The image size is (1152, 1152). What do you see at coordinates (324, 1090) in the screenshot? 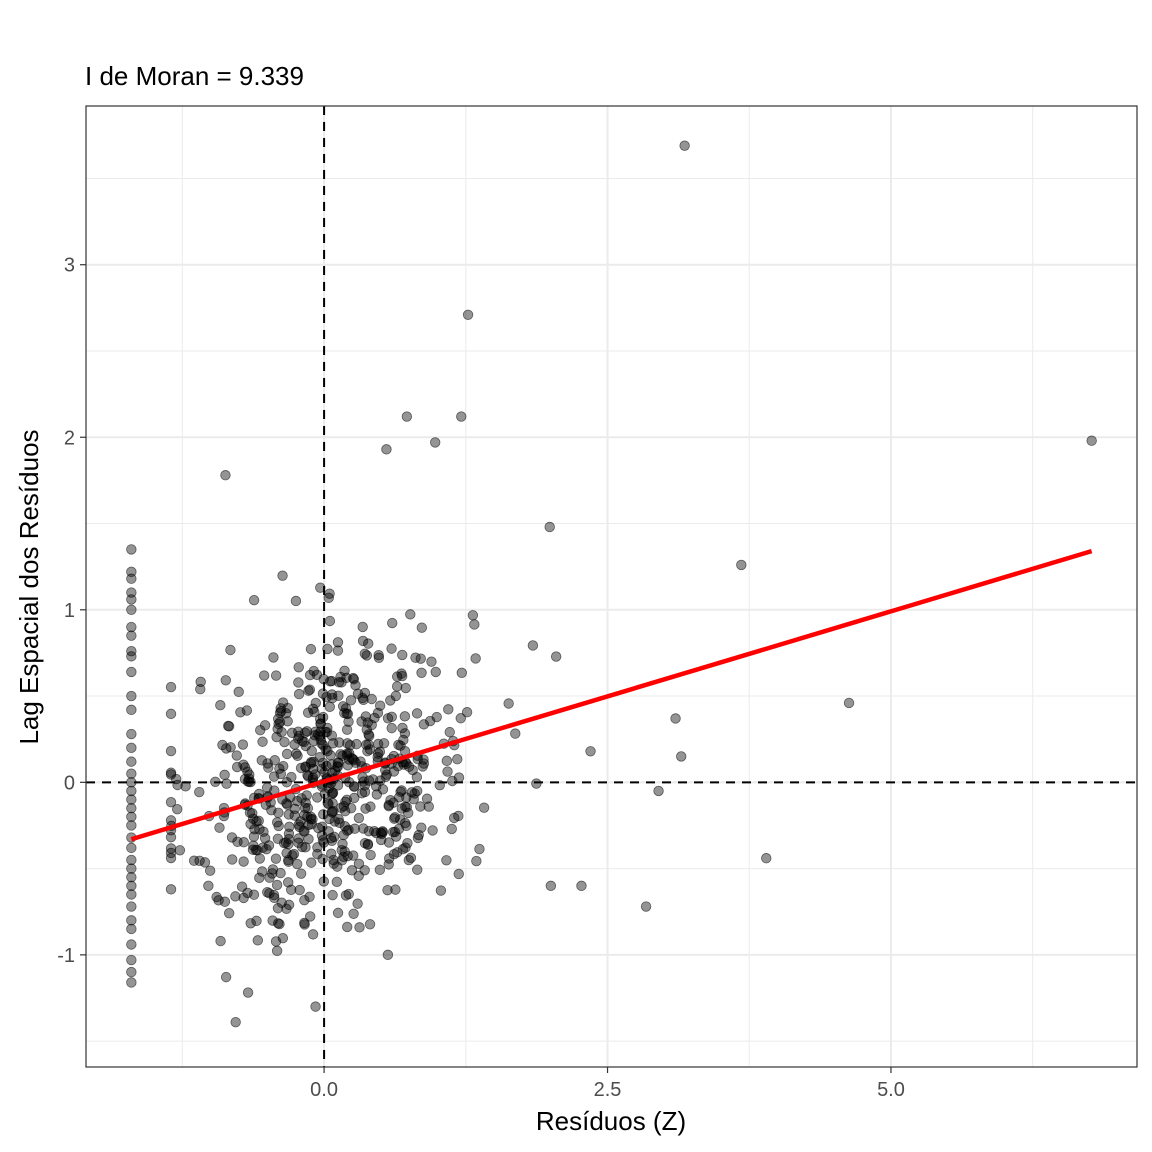
I see `x-tick-label: 0.0` at bounding box center [324, 1090].